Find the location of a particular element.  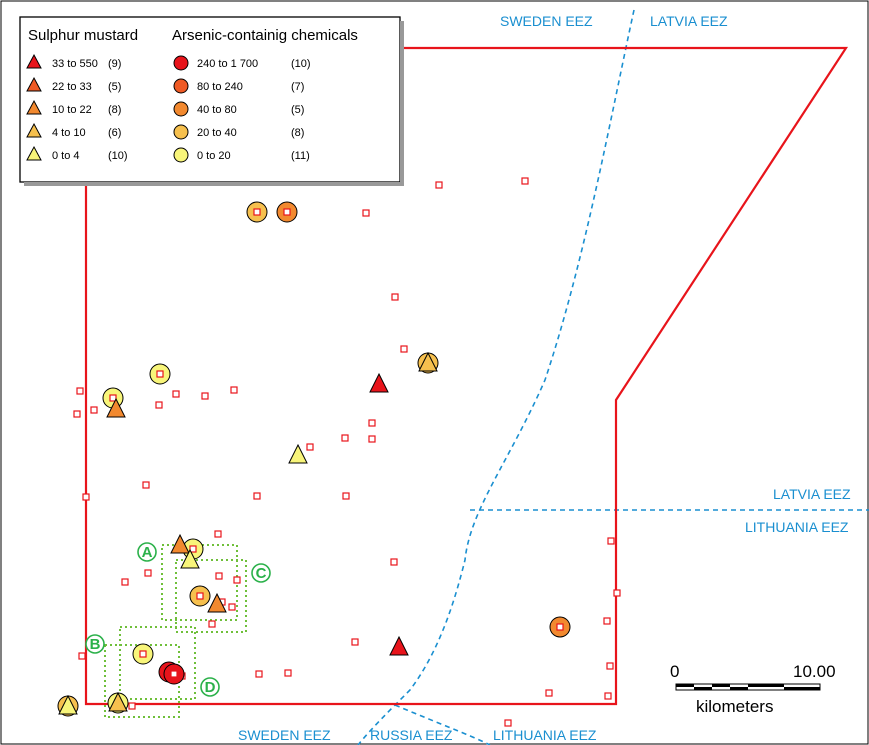

area-label-c: C is located at coordinates (261, 573).